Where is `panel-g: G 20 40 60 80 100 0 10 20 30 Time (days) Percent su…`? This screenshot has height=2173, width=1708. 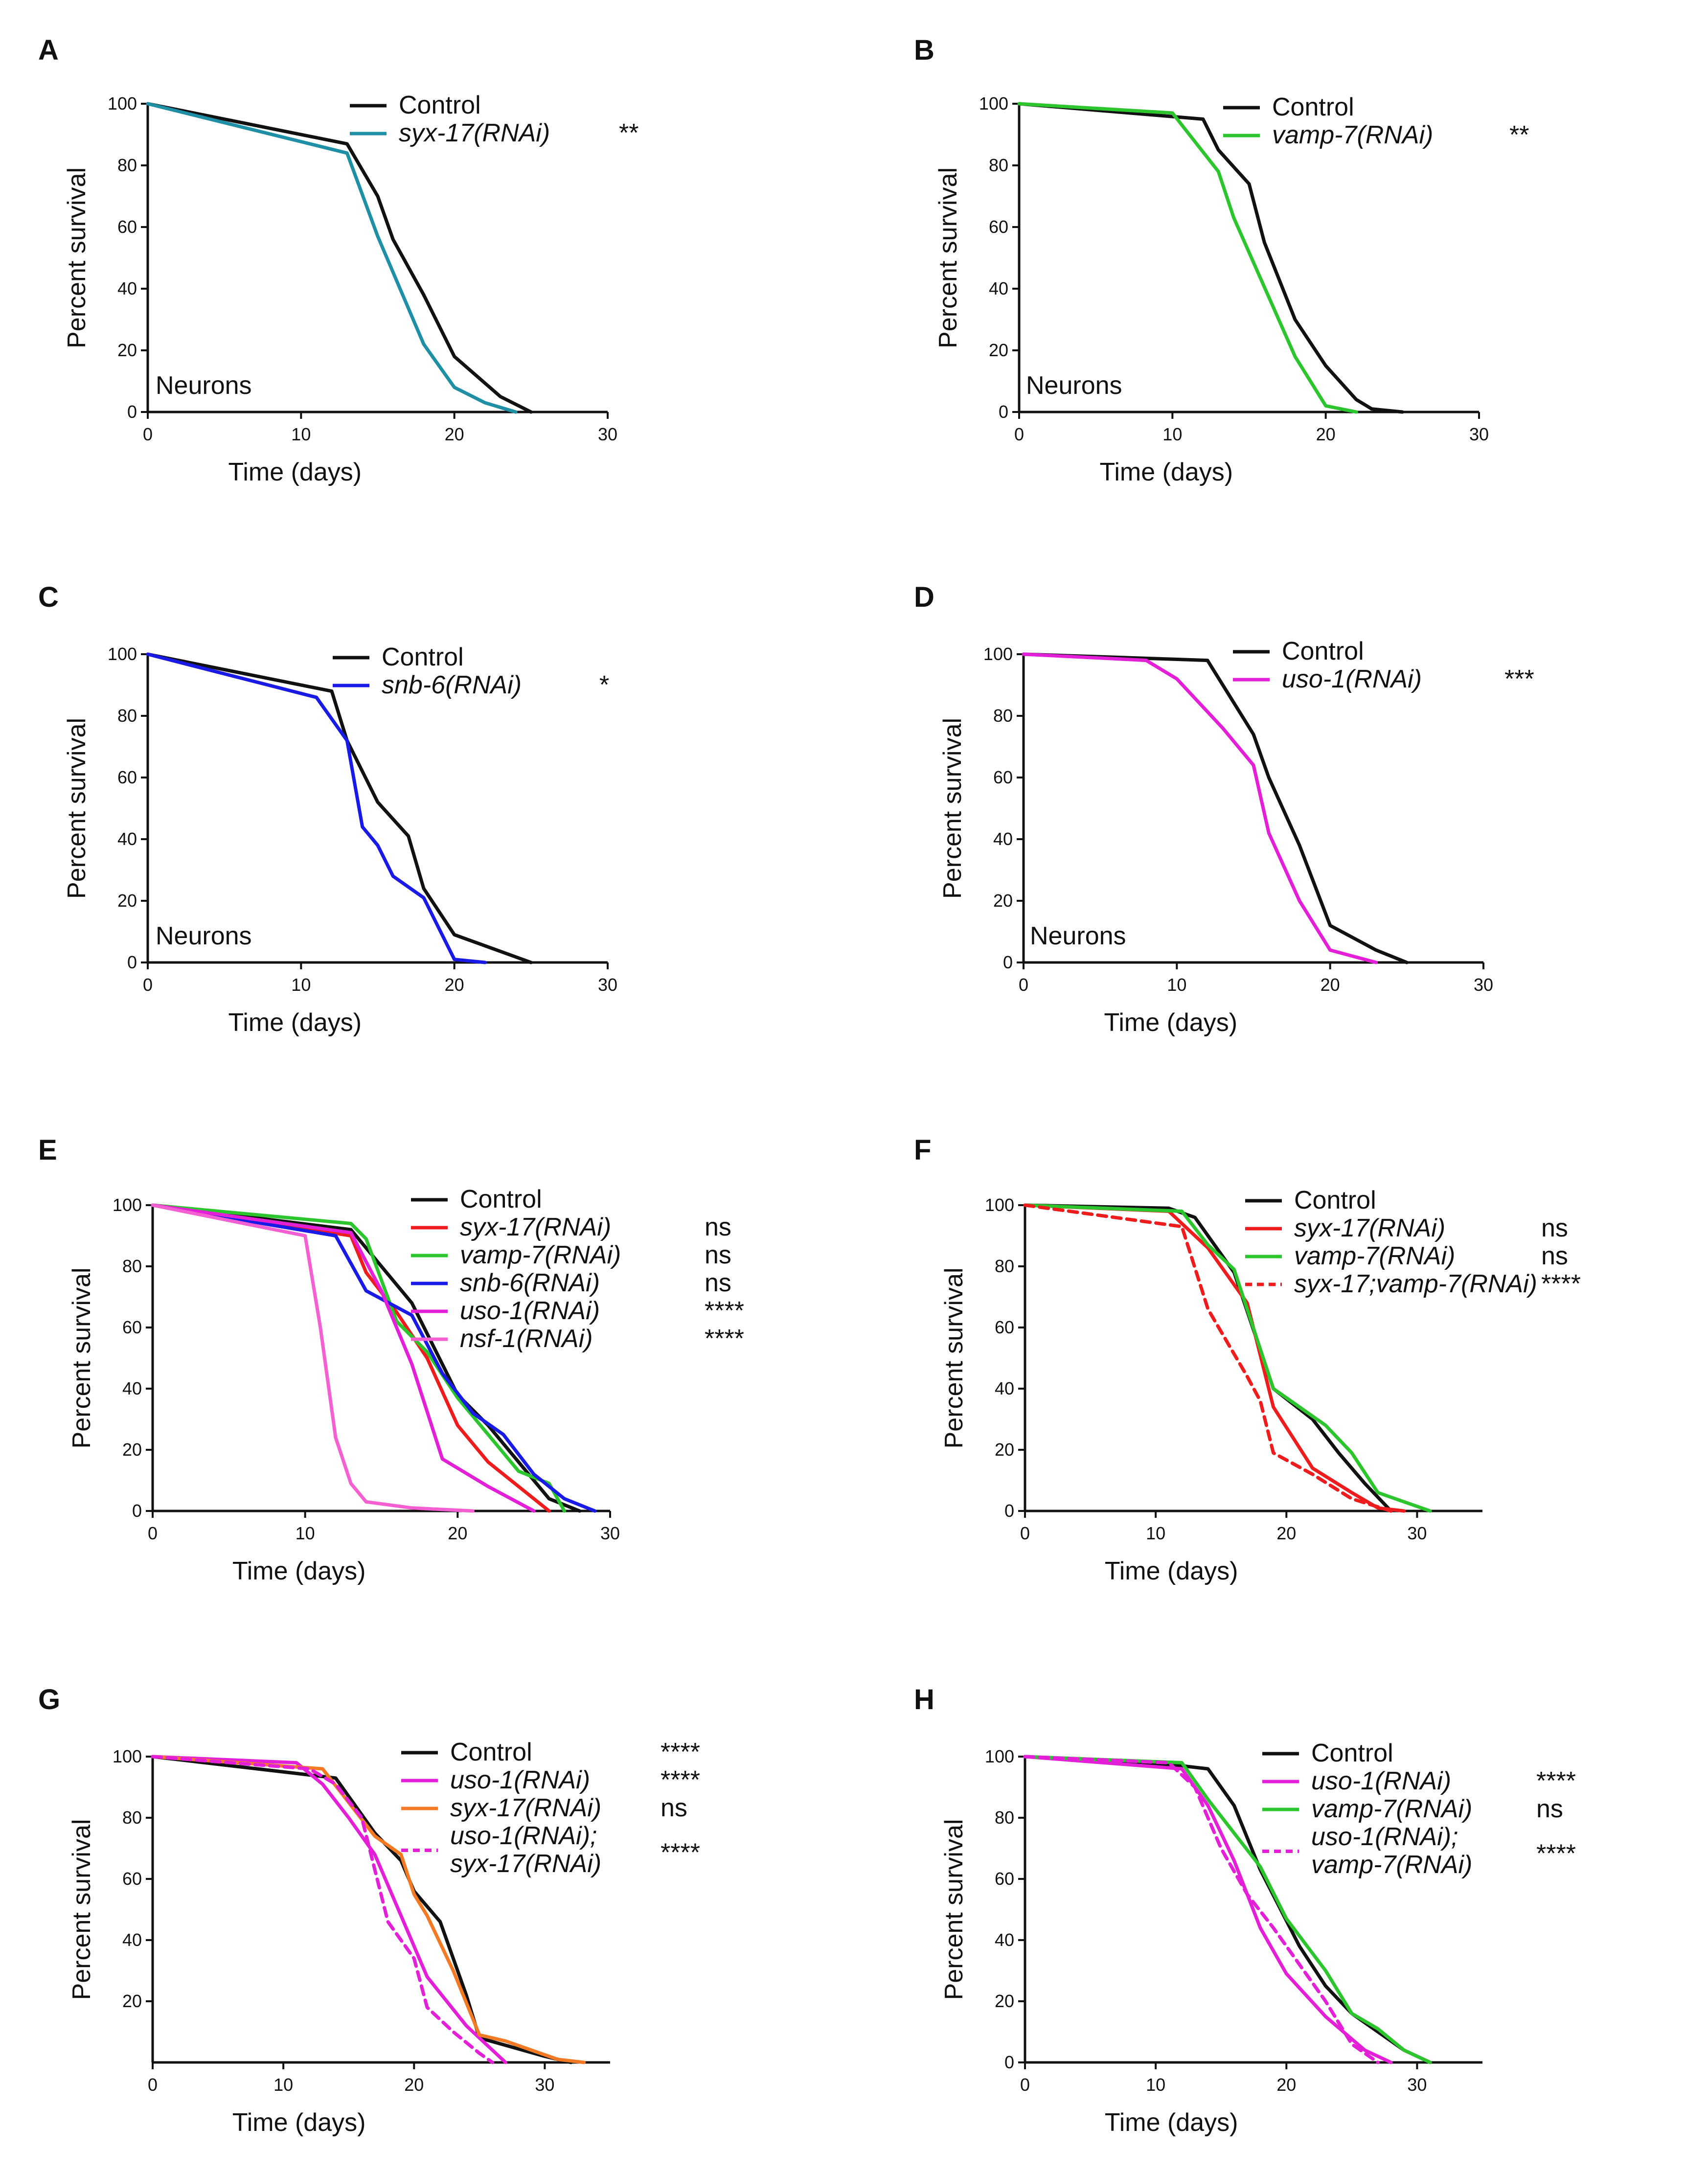
panel-g: G 20 40 60 80 100 0 10 20 30 Time (days) Percent su… is located at coordinates (369, 1910).